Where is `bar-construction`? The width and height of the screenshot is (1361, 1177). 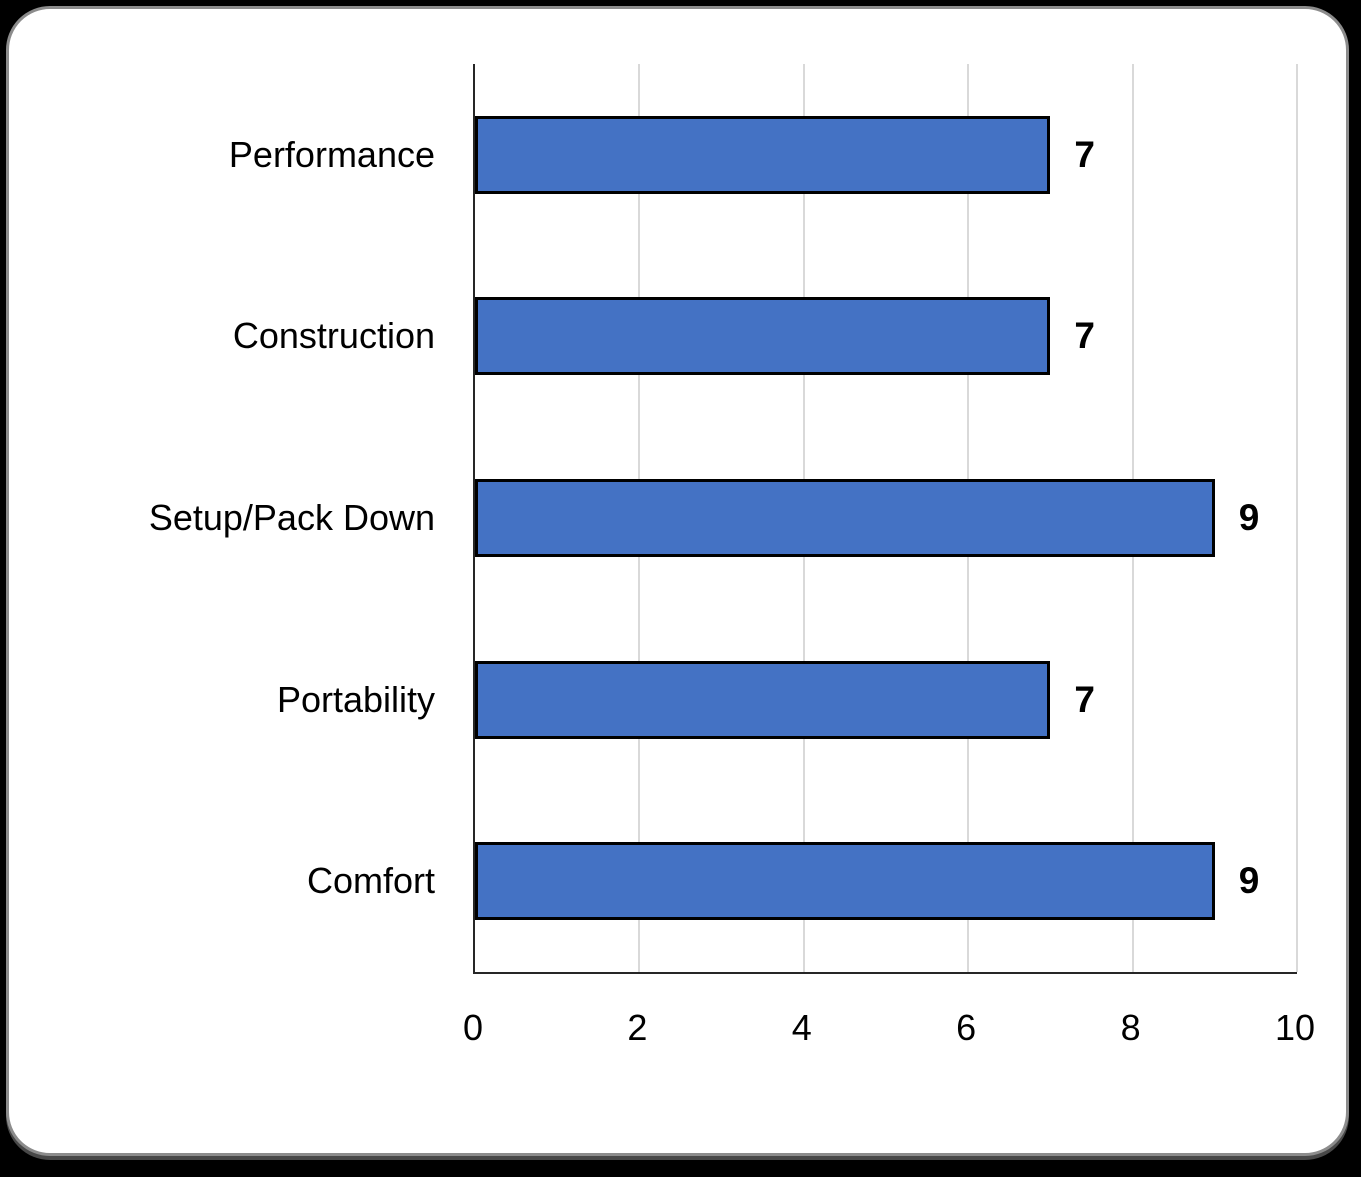
bar-construction is located at coordinates (763, 336).